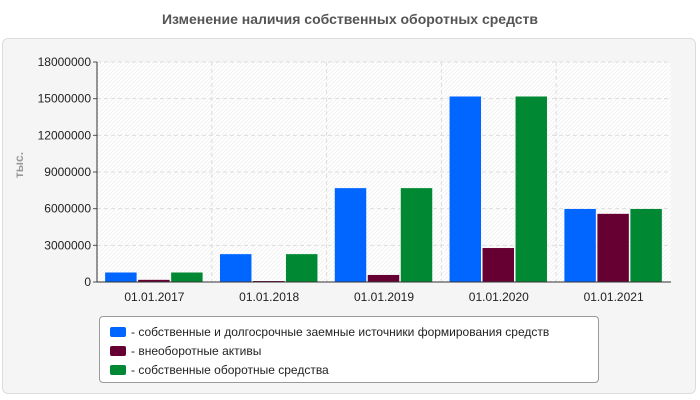 Image resolution: width=700 pixels, height=400 pixels. Describe the element at coordinates (465, 189) in the screenshot. I see `bar-1-01.01.2020` at that location.